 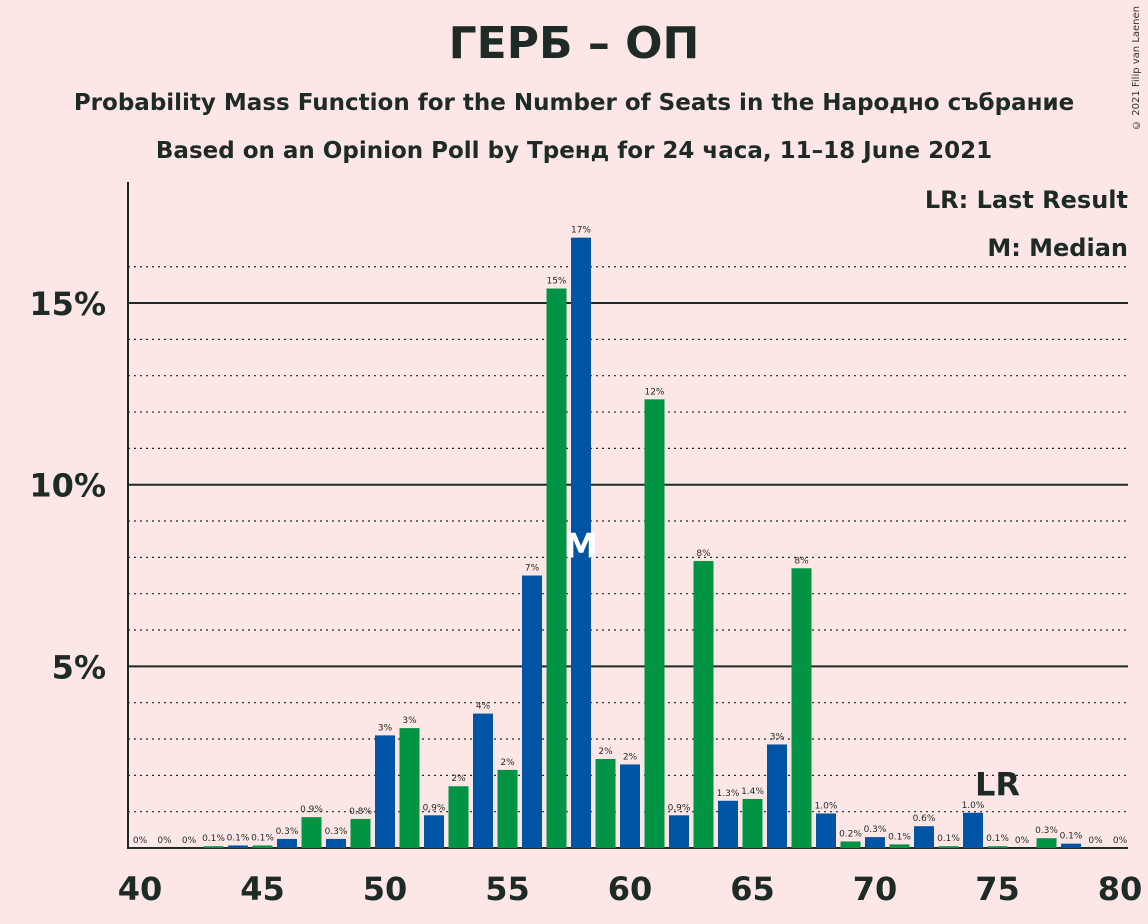 What do you see at coordinates (997, 889) in the screenshot?
I see `x-tick-label: 75` at bounding box center [997, 889].